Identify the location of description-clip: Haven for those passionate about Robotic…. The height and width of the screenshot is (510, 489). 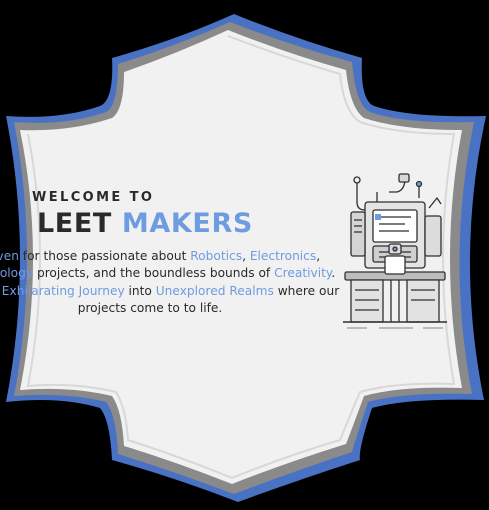
(177, 295).